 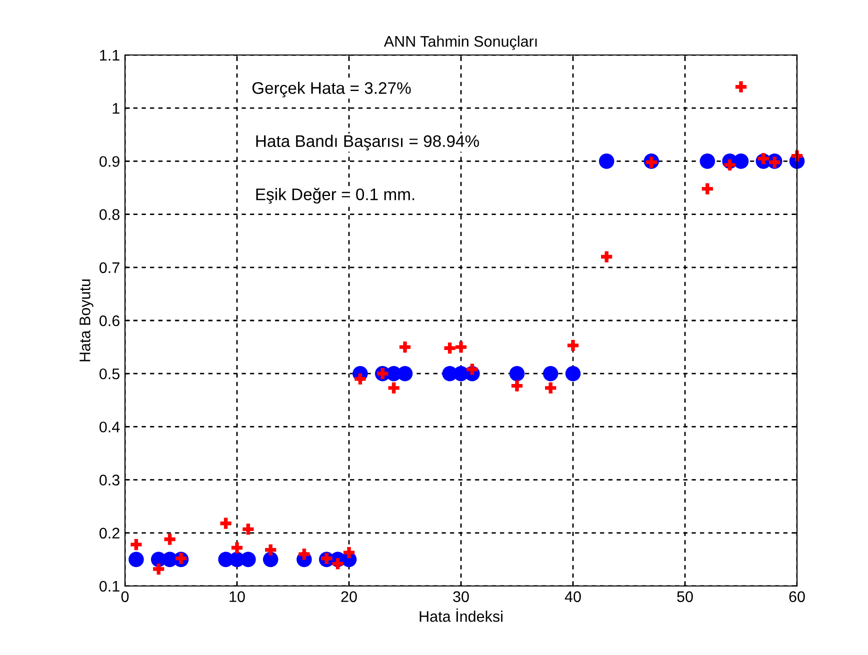 What do you see at coordinates (110, 320) in the screenshot?
I see `y-tick-label: 0.6` at bounding box center [110, 320].